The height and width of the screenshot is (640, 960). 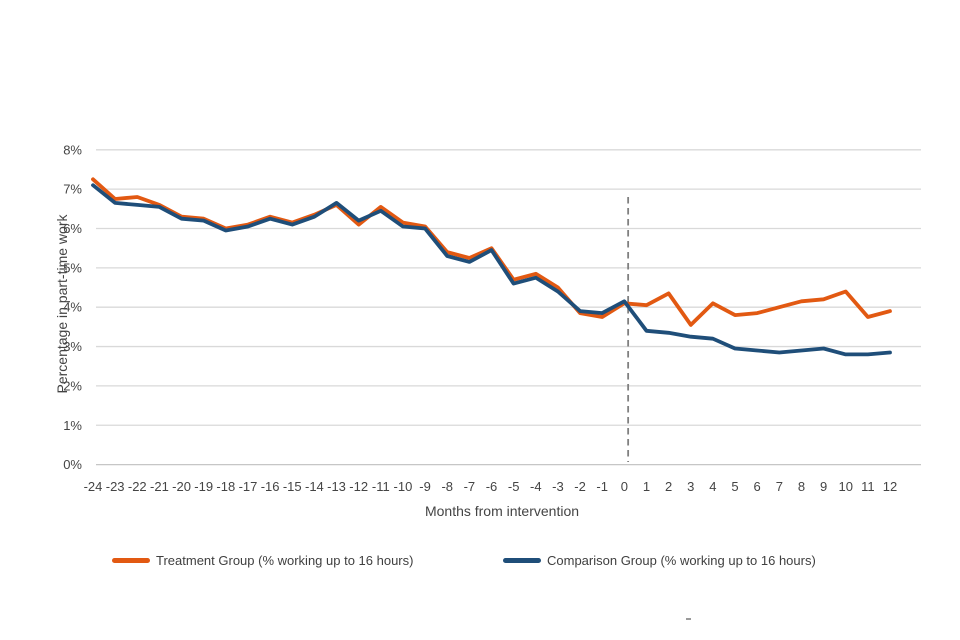 I want to click on x-tick-label: -11, so click(x=381, y=486).